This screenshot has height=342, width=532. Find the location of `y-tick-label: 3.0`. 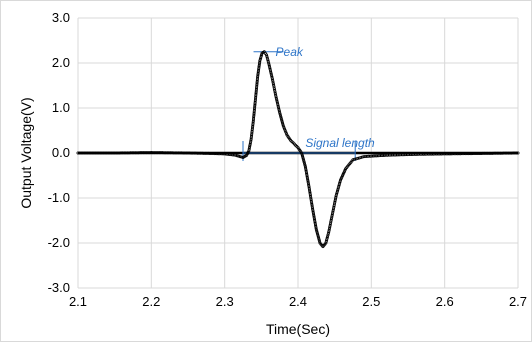

y-tick-label: 3.0 is located at coordinates (61, 17).